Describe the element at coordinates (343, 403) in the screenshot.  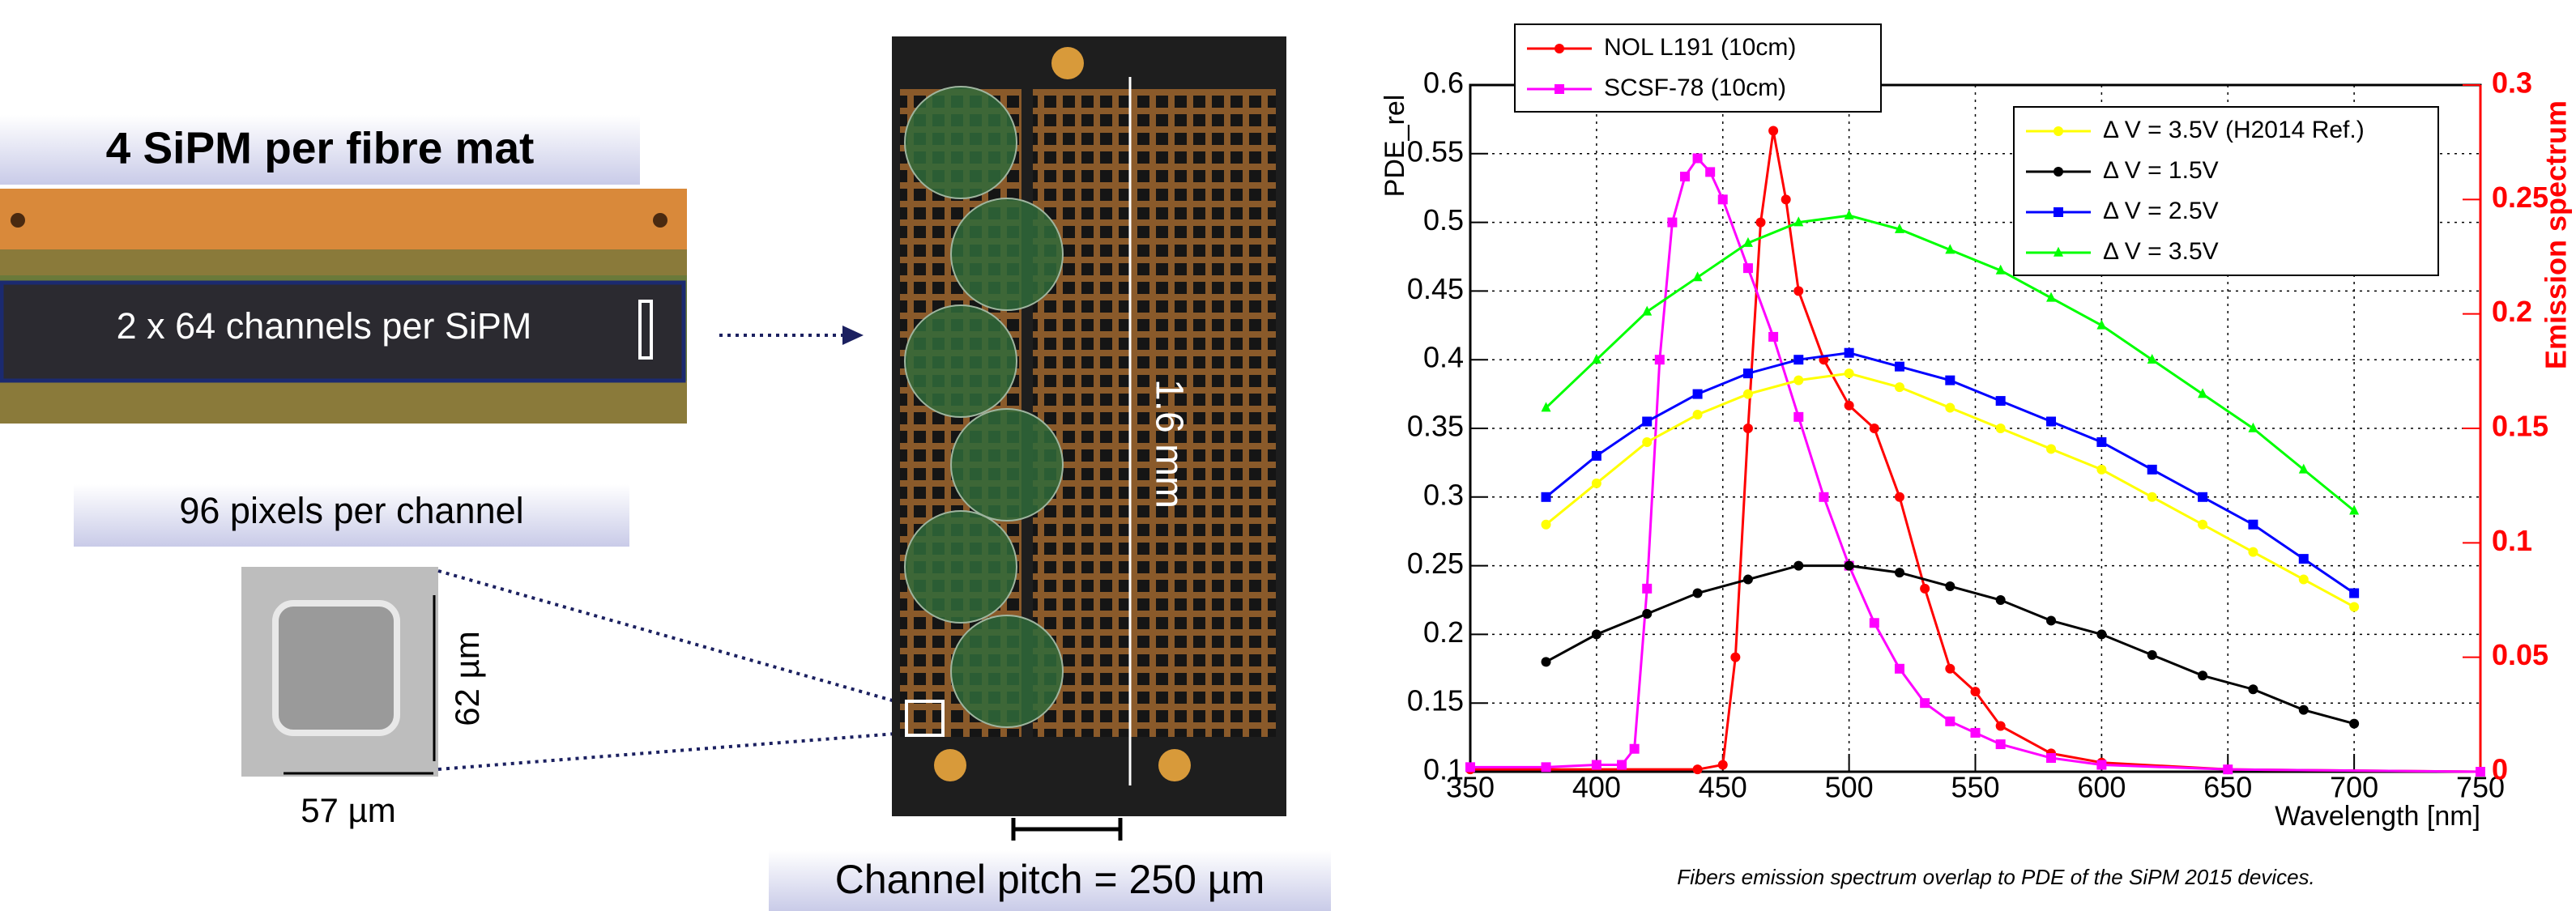
I see `pins` at that location.